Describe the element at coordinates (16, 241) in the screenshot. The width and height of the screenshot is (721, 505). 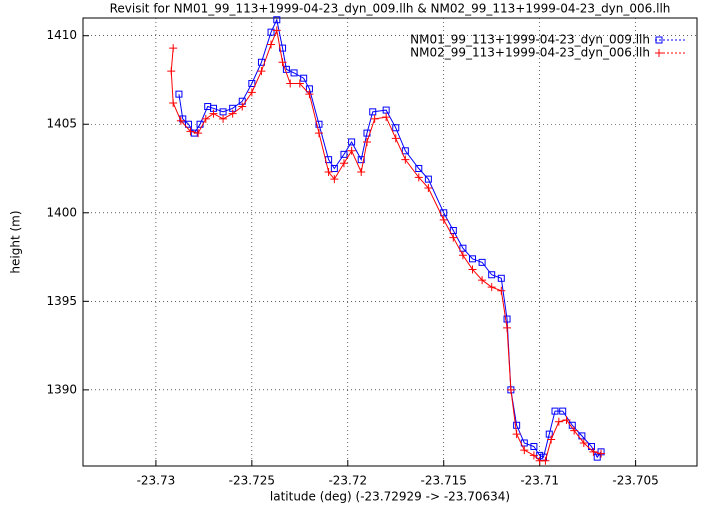
I see `y-axis-label: height (m)` at that location.